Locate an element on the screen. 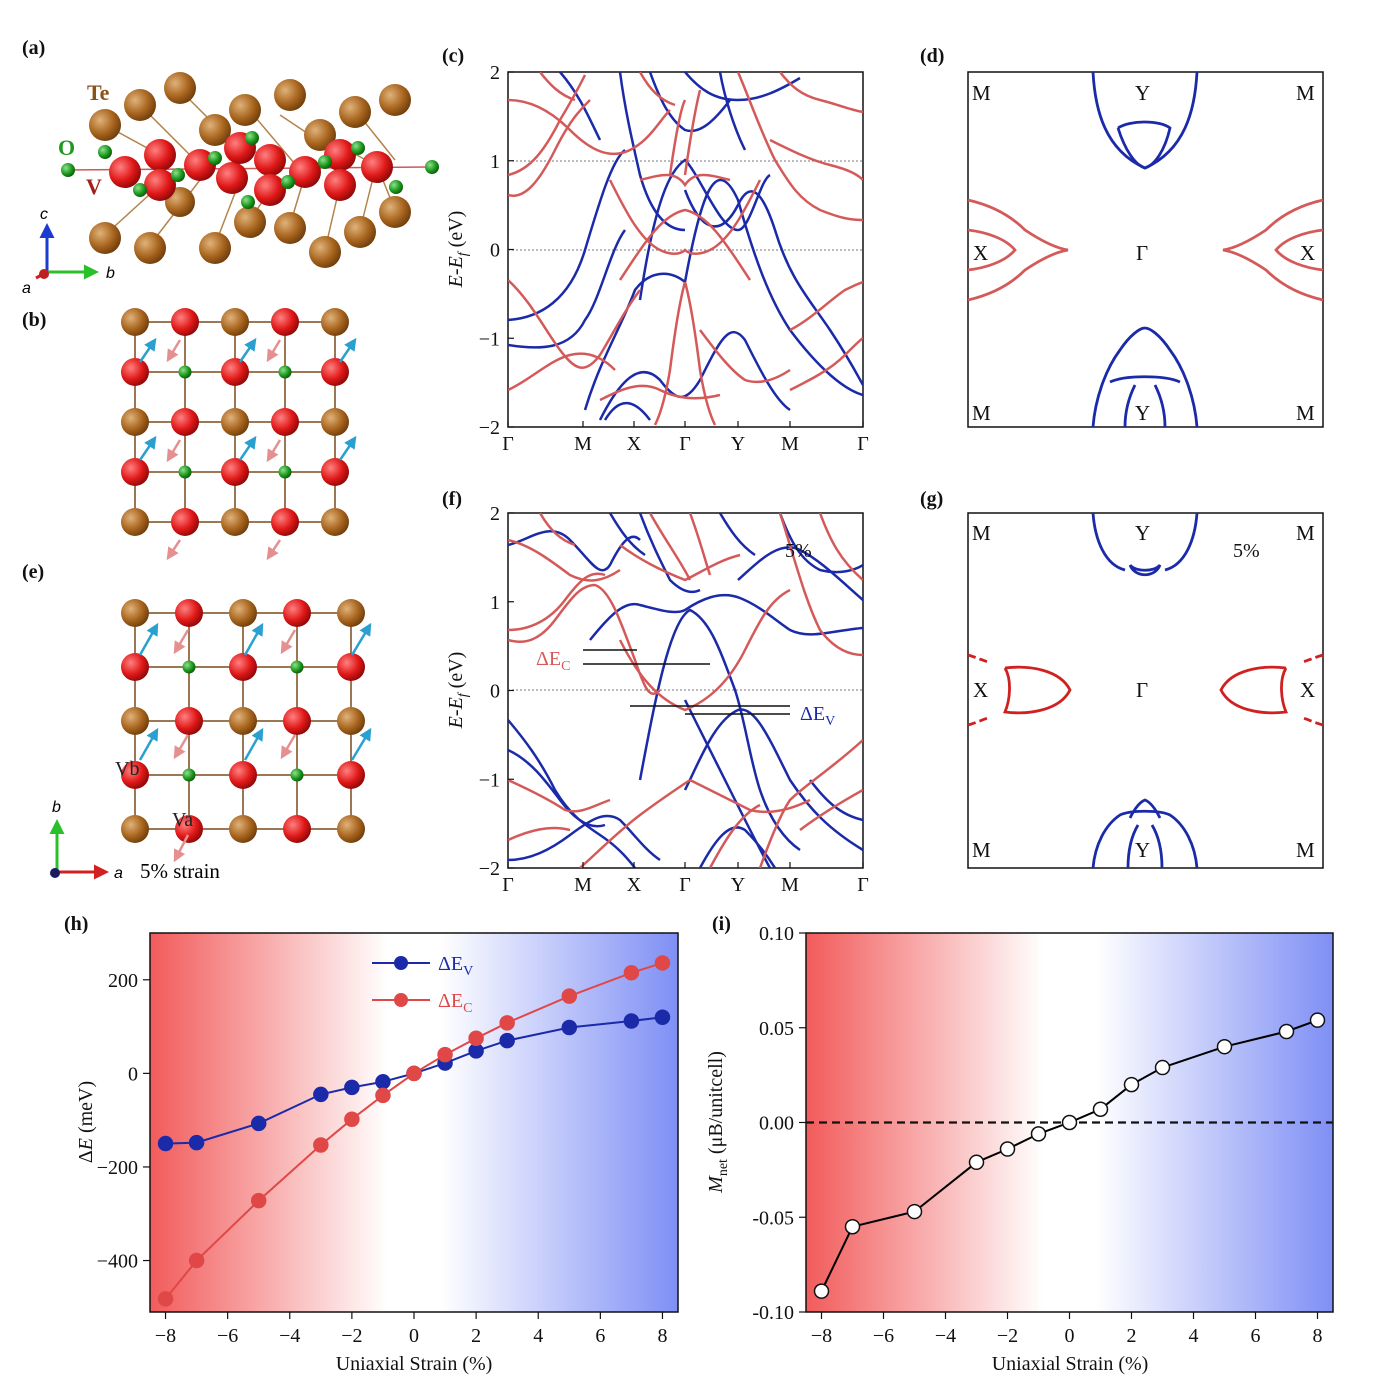 Image resolution: width=1386 pixels, height=1386 pixels. label-y-top: Y is located at coordinates (1142, 533).